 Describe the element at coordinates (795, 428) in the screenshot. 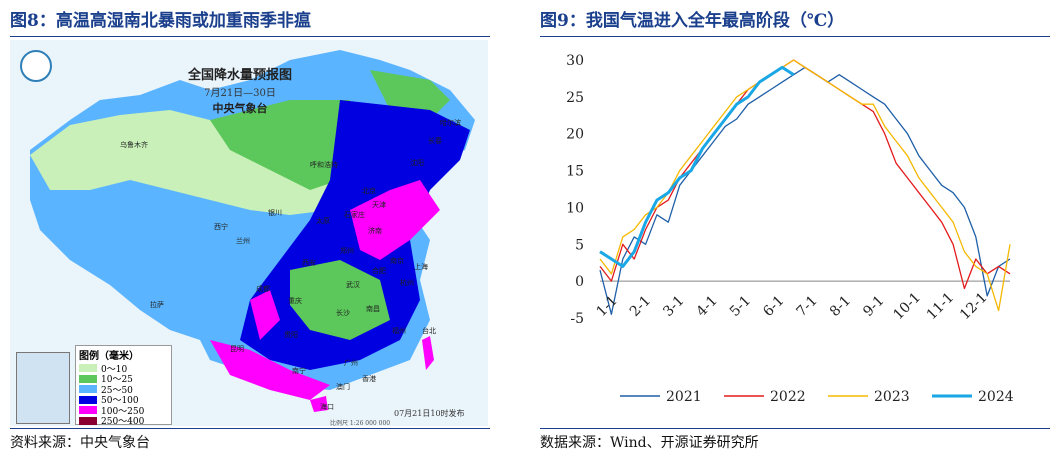

I see `right-source-rule` at that location.